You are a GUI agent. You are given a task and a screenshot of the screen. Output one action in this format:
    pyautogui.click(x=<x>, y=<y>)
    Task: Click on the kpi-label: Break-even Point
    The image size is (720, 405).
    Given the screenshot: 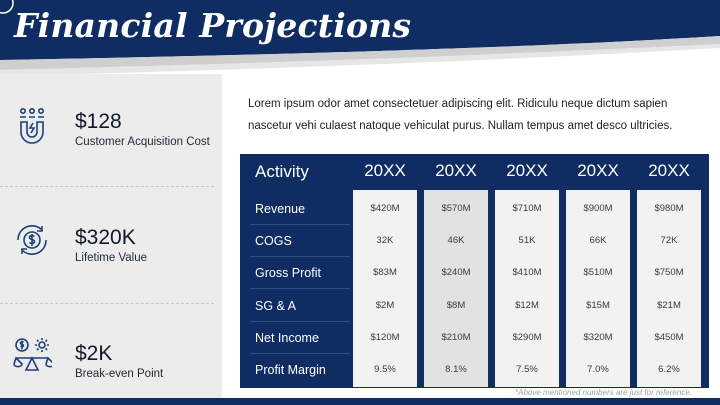 What is the action you would take?
    pyautogui.click(x=119, y=374)
    